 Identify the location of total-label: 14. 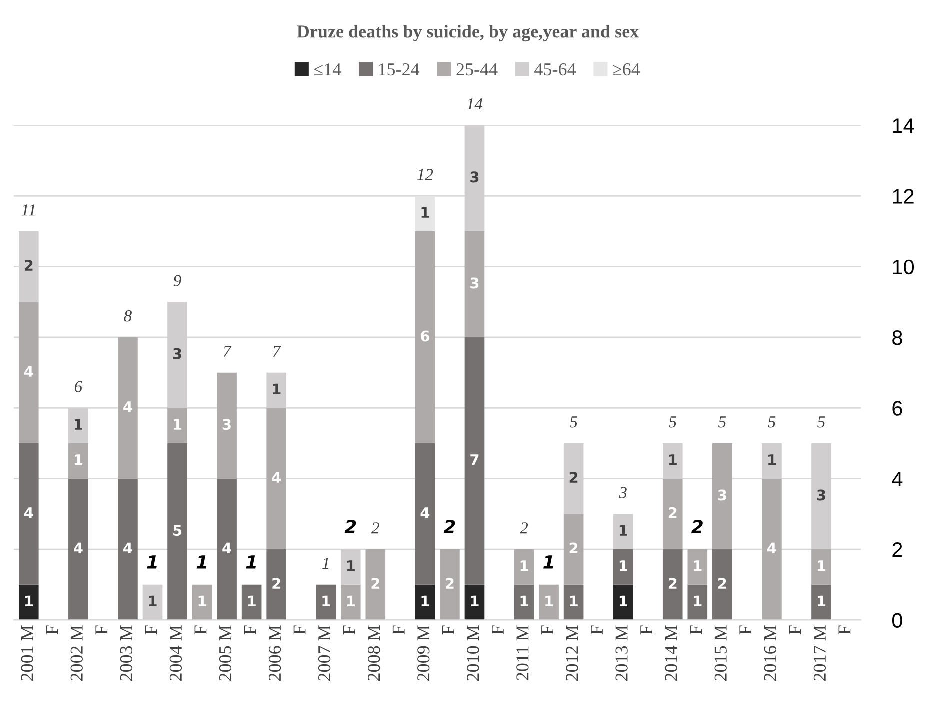
(474, 104).